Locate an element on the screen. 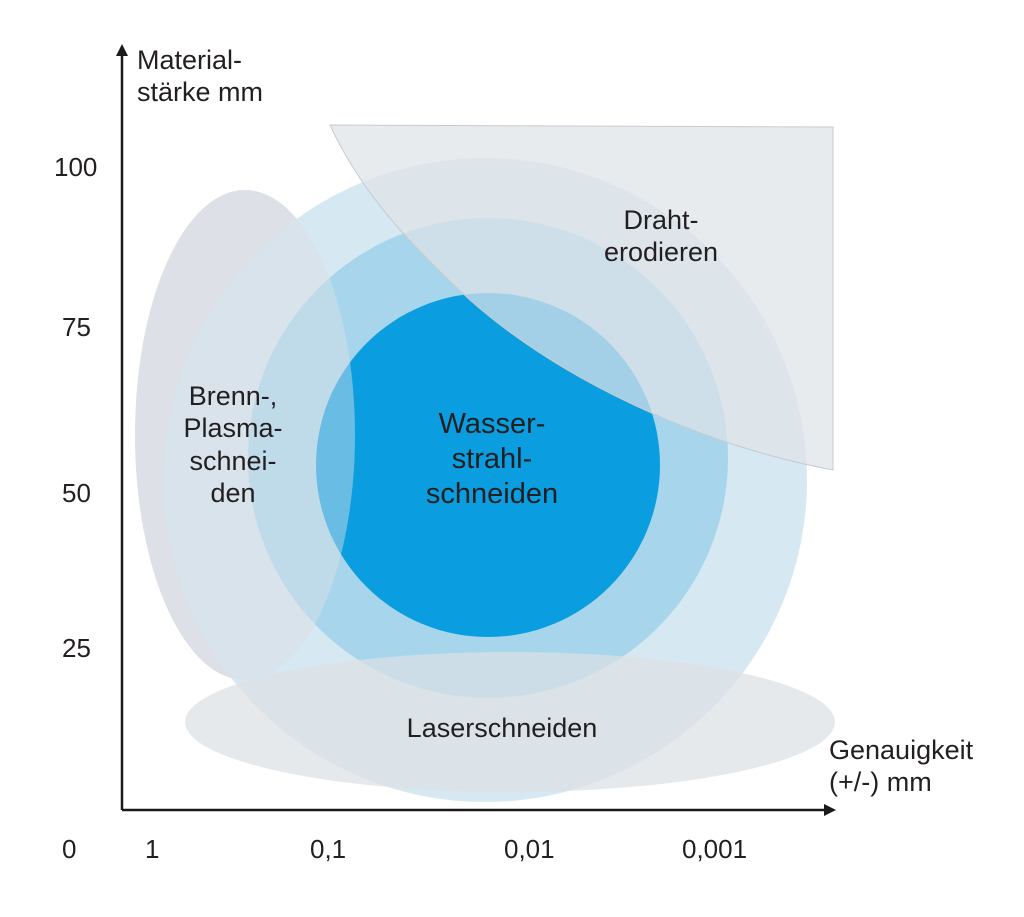 Image resolution: width=1024 pixels, height=917 pixels. y-tick-label: 25 is located at coordinates (76, 648).